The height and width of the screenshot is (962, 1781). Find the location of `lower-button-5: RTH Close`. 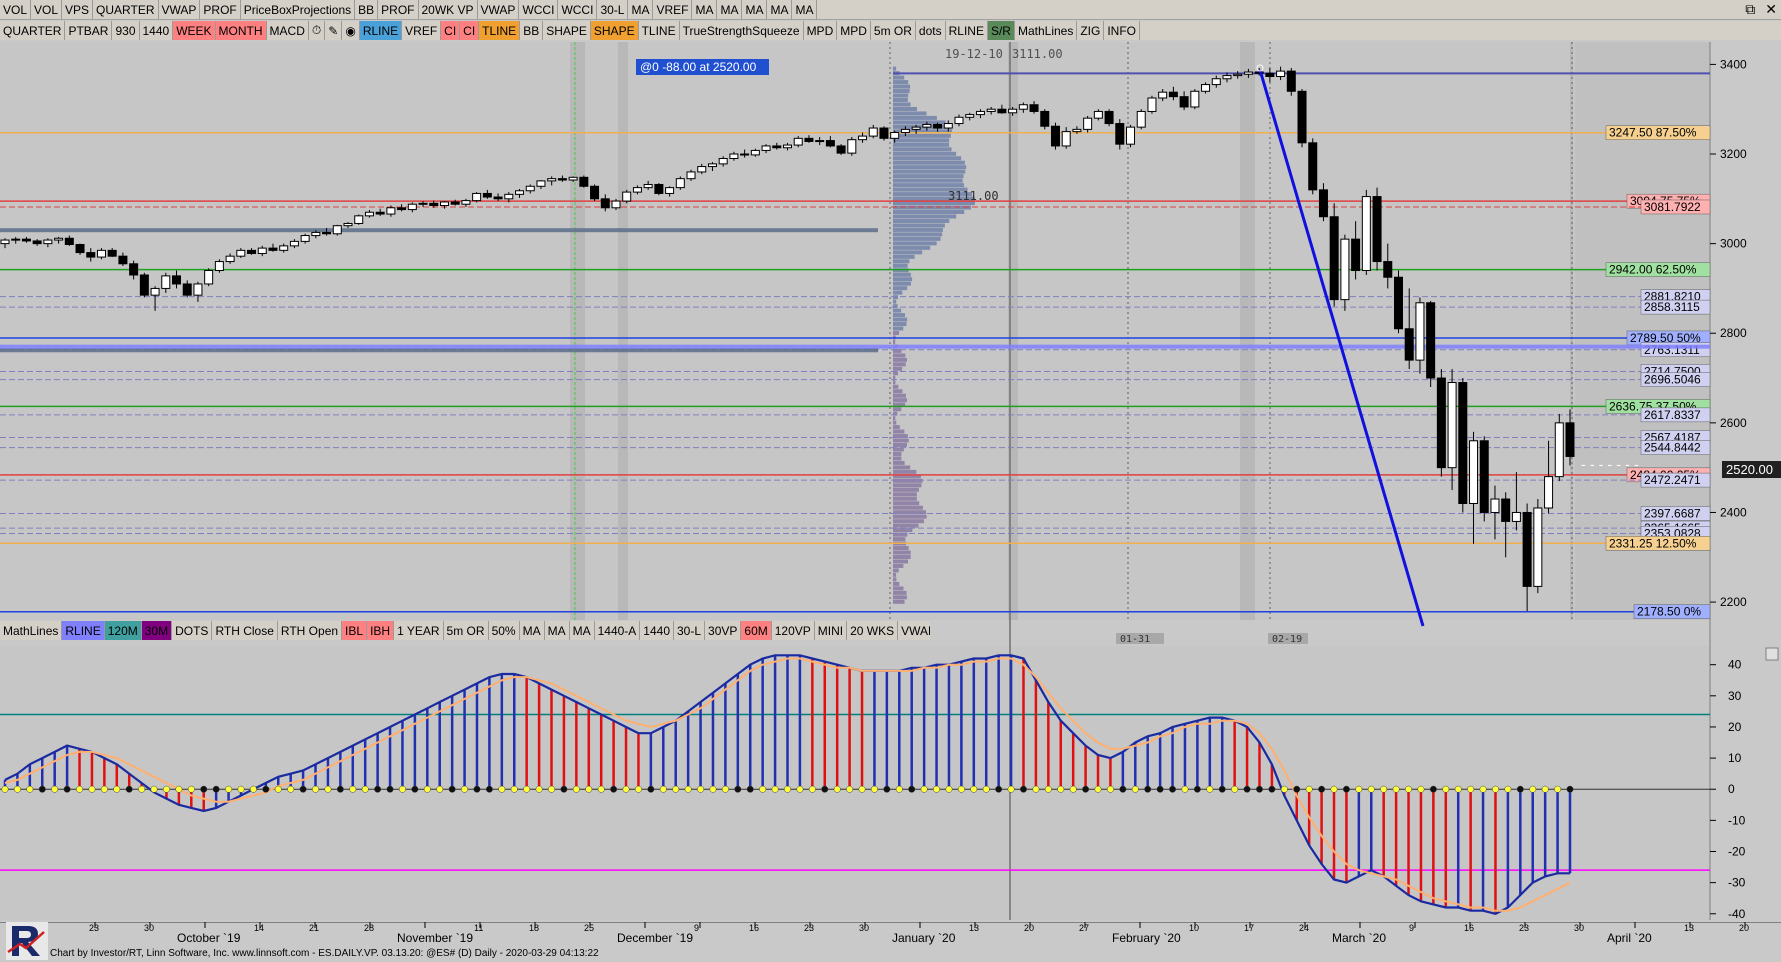

lower-button-5: RTH Close is located at coordinates (245, 630).